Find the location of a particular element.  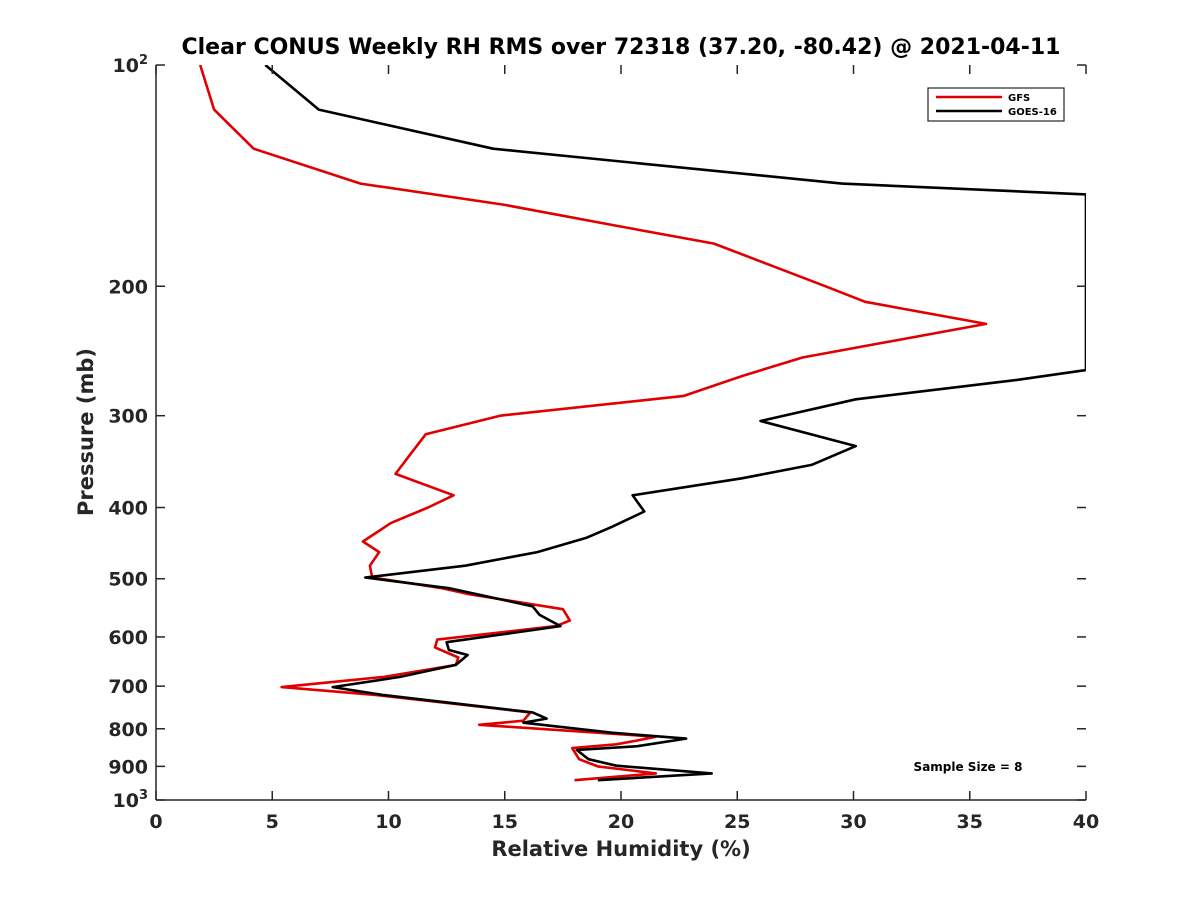

legend: GFS GOES-16 is located at coordinates (996, 104).